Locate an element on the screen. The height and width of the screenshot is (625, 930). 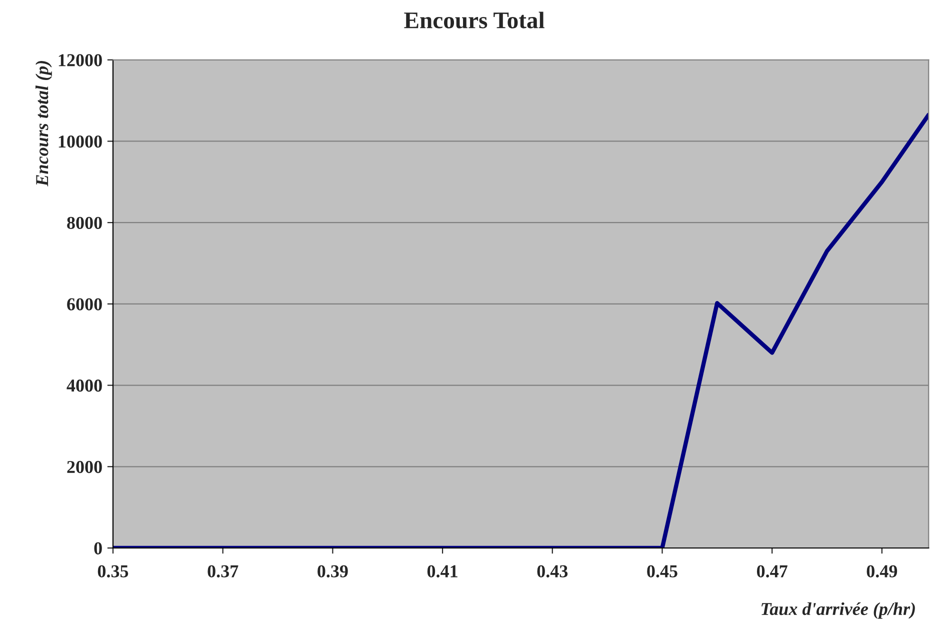
x-tick-label: 0.37 is located at coordinates (223, 571).